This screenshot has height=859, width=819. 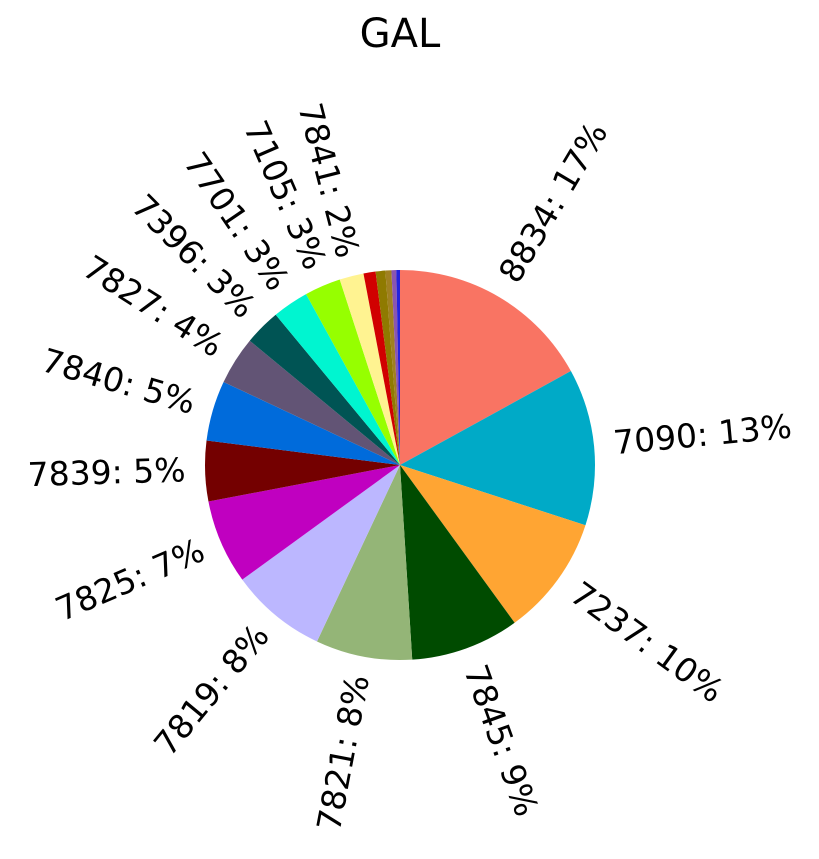 I want to click on slice-label: 7237: 10%, so click(x=647, y=642).